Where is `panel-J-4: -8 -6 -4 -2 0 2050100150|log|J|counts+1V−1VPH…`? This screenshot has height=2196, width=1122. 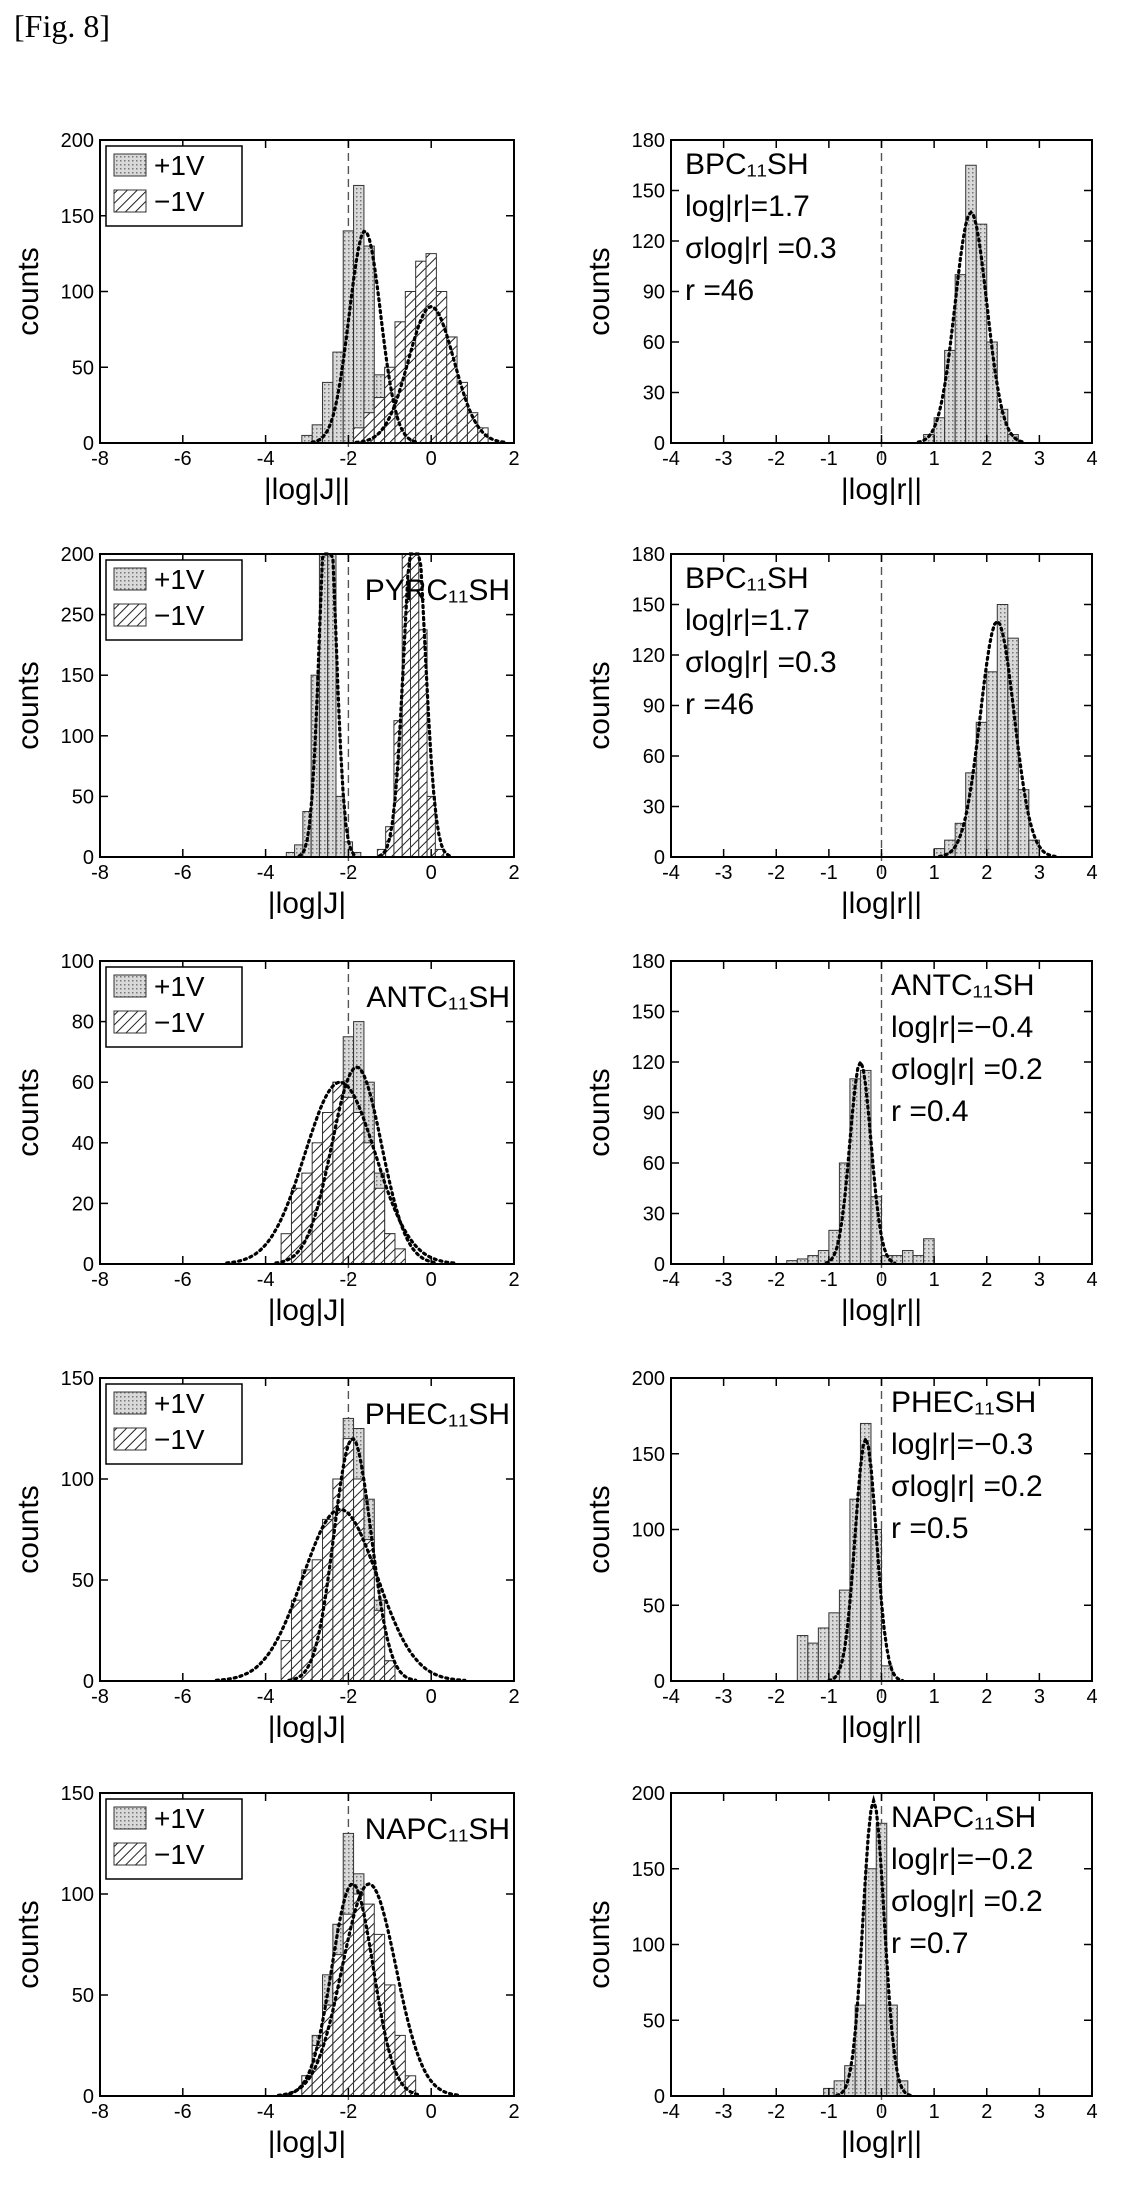
panel-J-4: -8 -6 -4 -2 0 2050100150|log|J|counts+1V−1VPH… is located at coordinates (266, 1556).